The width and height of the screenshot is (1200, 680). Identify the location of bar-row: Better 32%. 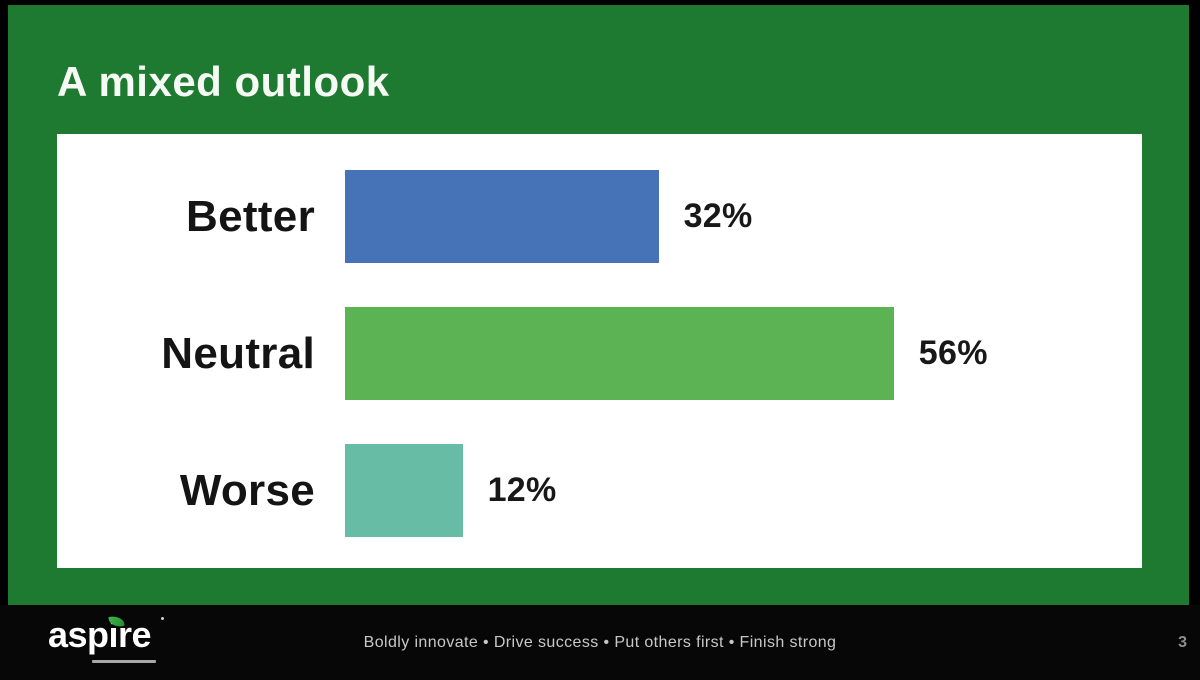
(599, 216).